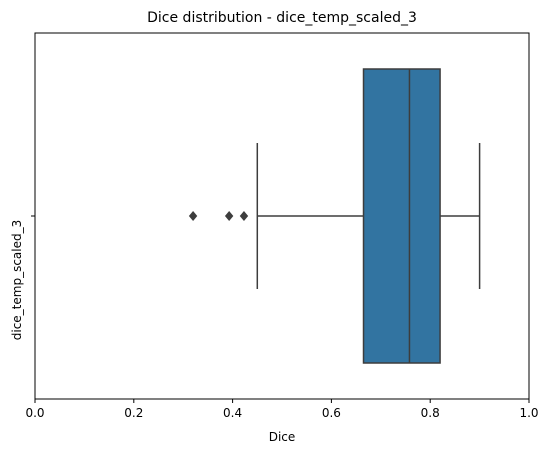  Describe the element at coordinates (401, 216) in the screenshot. I see `iqr-box` at that location.